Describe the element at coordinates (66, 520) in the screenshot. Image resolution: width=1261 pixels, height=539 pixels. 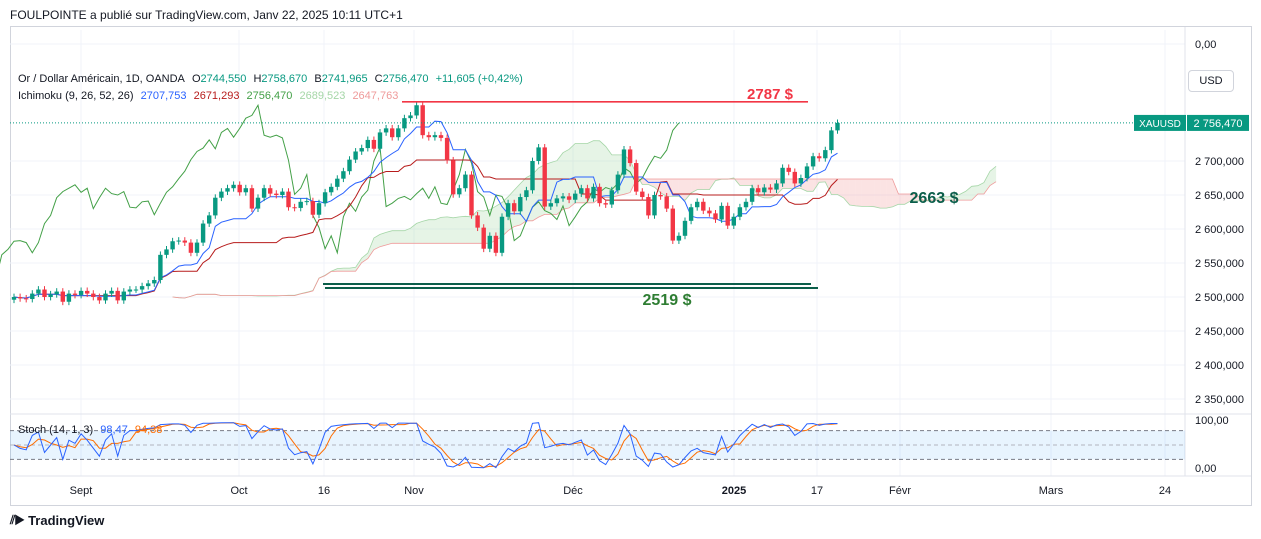
I see `footer-brand: TradingView` at that location.